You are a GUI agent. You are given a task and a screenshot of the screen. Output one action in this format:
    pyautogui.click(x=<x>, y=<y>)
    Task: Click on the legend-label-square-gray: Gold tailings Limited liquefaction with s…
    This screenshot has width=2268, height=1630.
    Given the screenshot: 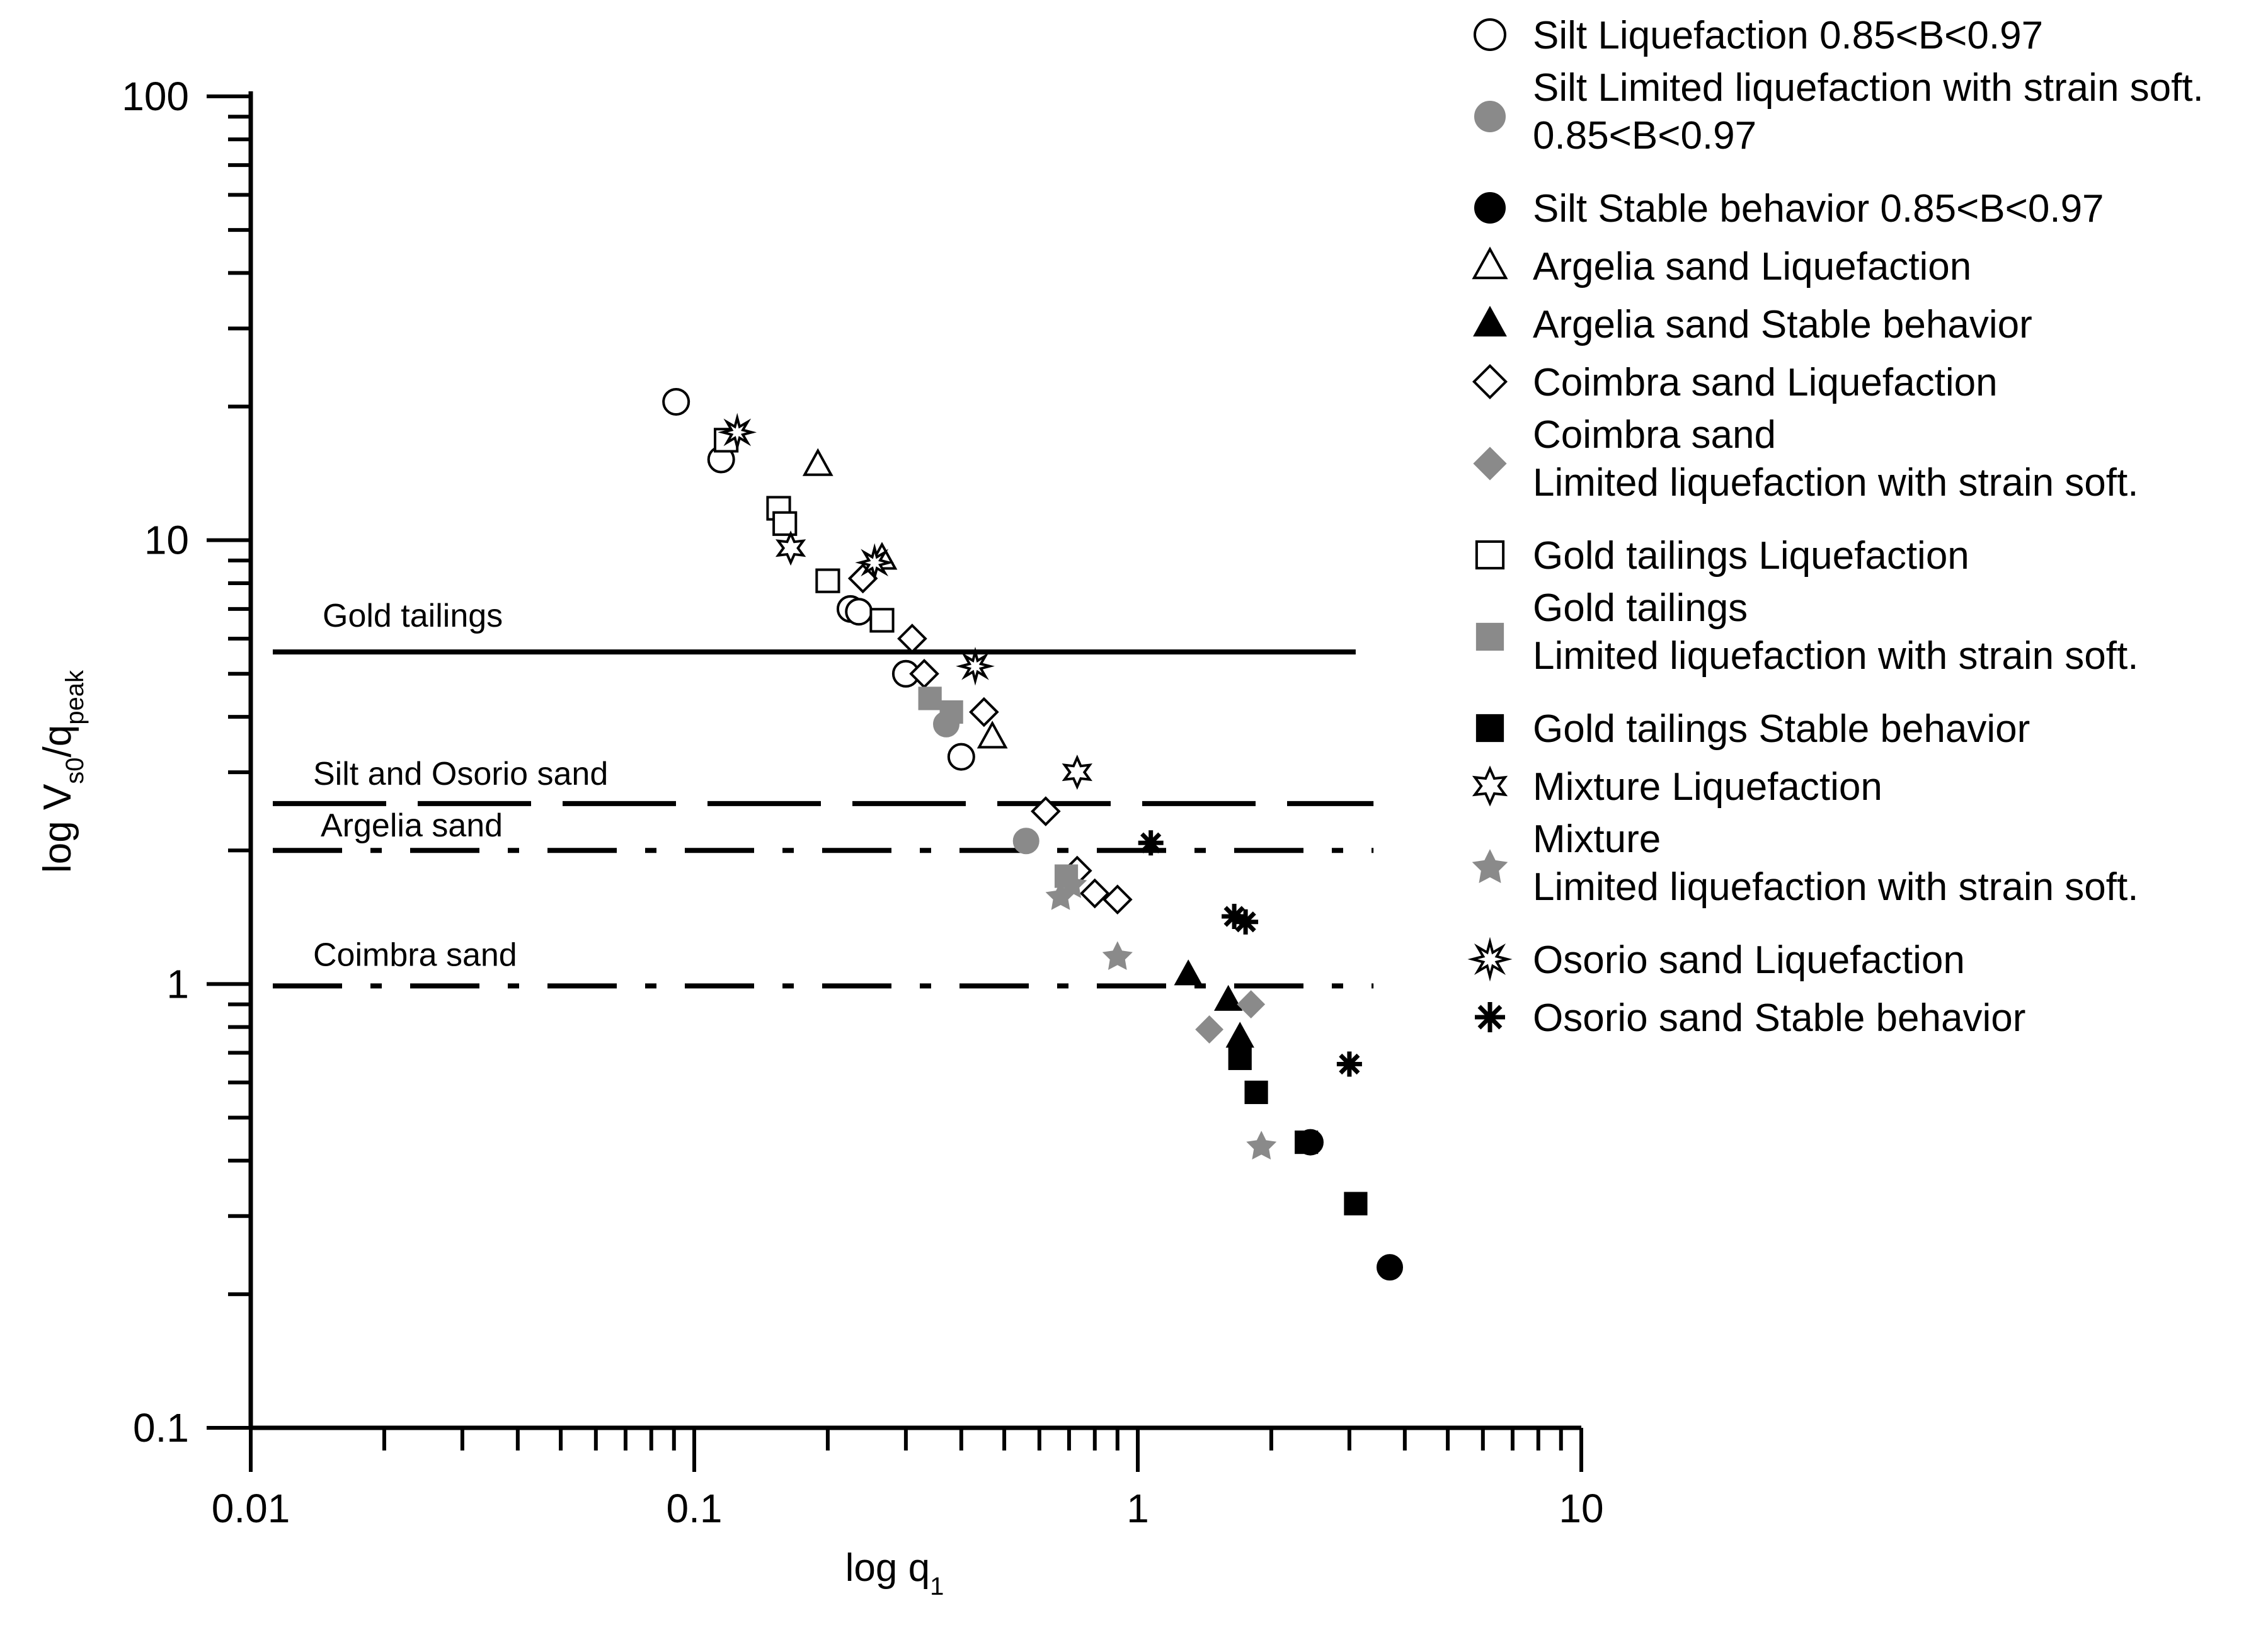 What is the action you would take?
    pyautogui.click(x=1835, y=632)
    